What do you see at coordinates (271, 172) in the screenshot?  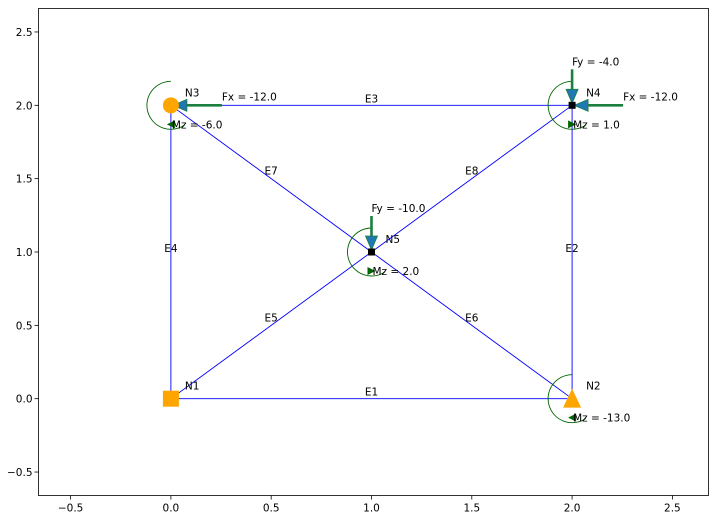 I see `element-label: E7` at bounding box center [271, 172].